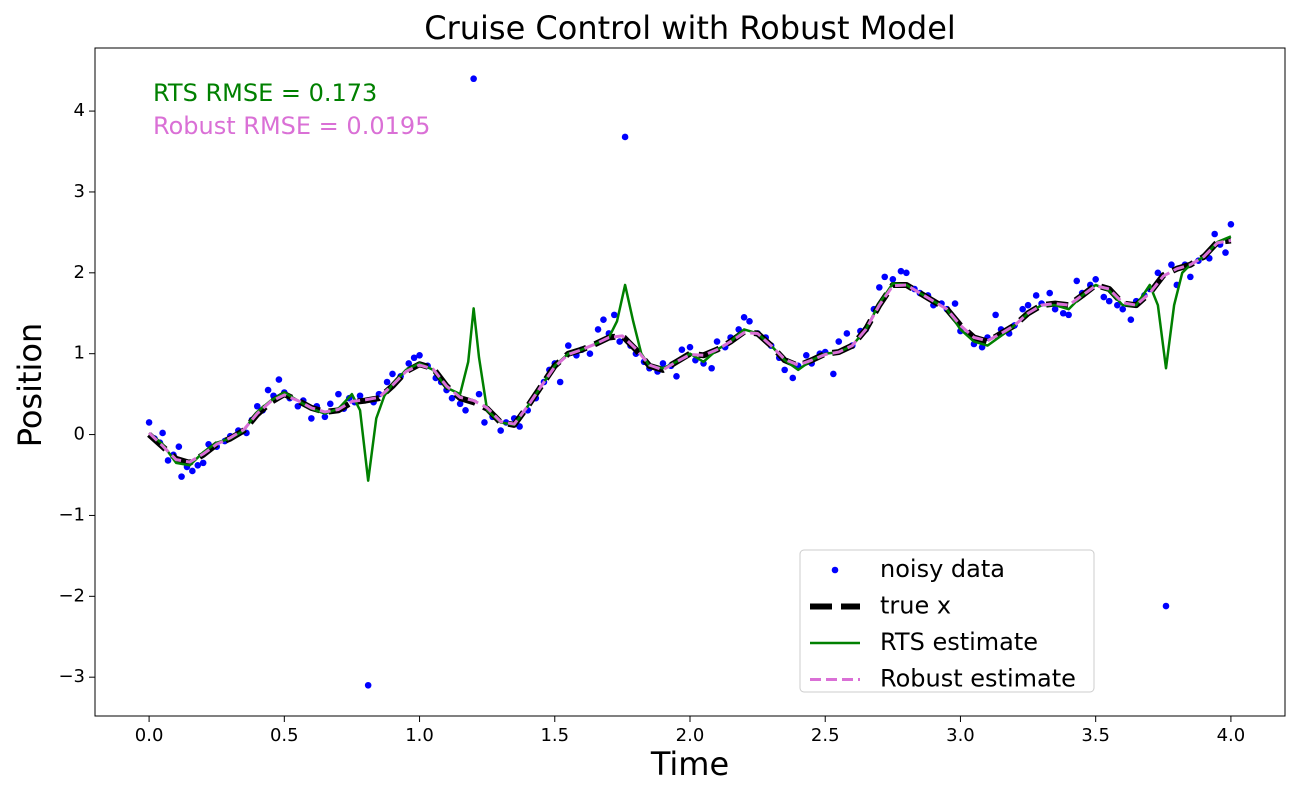 The image size is (1300, 804). What do you see at coordinates (71, 595) in the screenshot?
I see `y-tick-label: −2` at bounding box center [71, 595].